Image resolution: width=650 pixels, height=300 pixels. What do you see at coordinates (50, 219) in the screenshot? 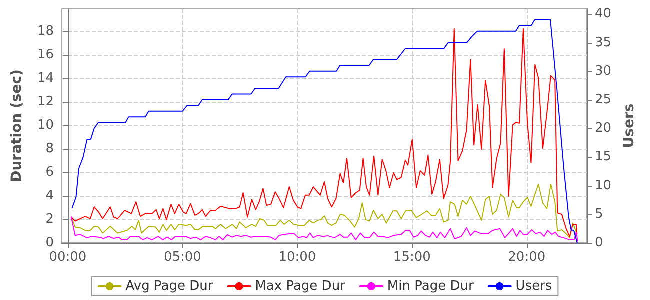
I see `y-tick-label: 2` at bounding box center [50, 219].